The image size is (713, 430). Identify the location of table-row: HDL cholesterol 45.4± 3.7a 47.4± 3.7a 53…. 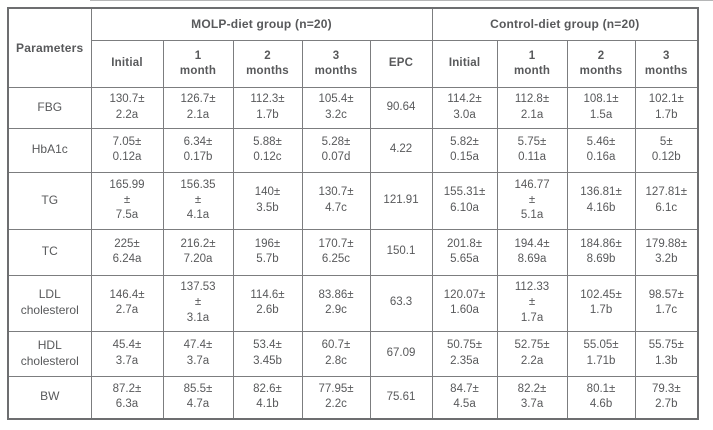
(353, 353).